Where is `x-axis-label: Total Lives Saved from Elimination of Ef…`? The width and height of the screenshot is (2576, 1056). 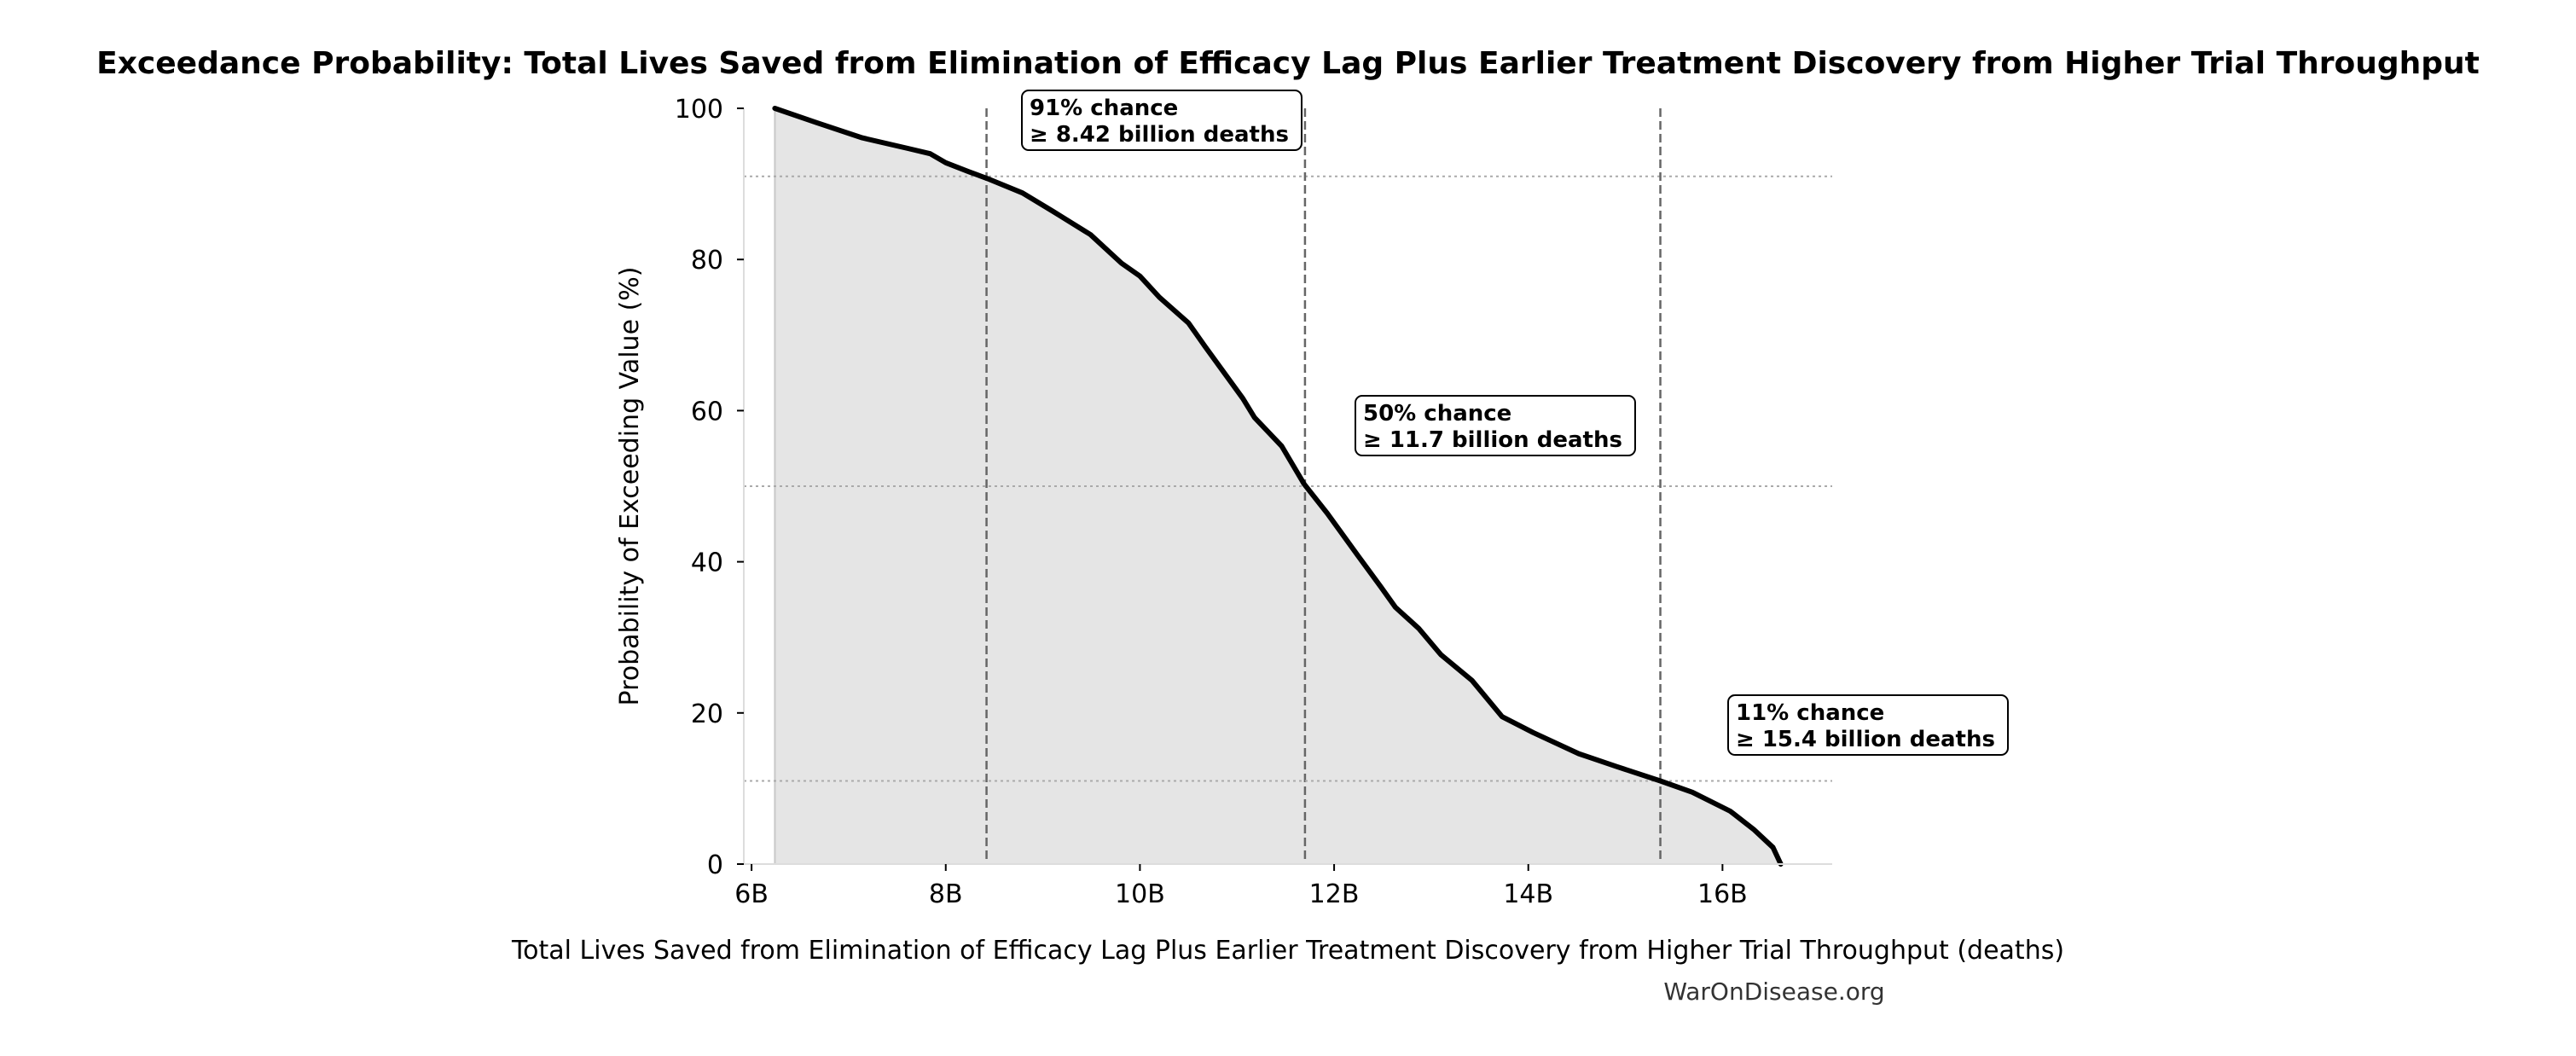 x-axis-label: Total Lives Saved from Elimination of Ef… is located at coordinates (1287, 951).